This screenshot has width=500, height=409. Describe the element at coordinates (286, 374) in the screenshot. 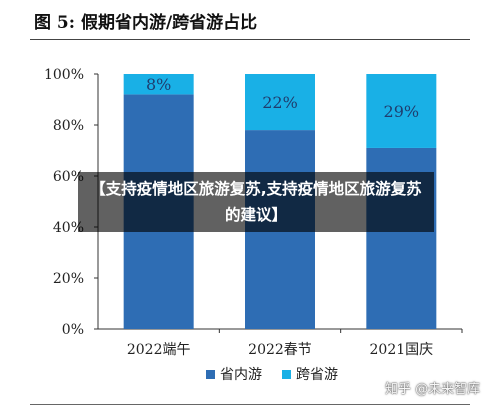

I see `legend-swatch-cross-province` at that location.